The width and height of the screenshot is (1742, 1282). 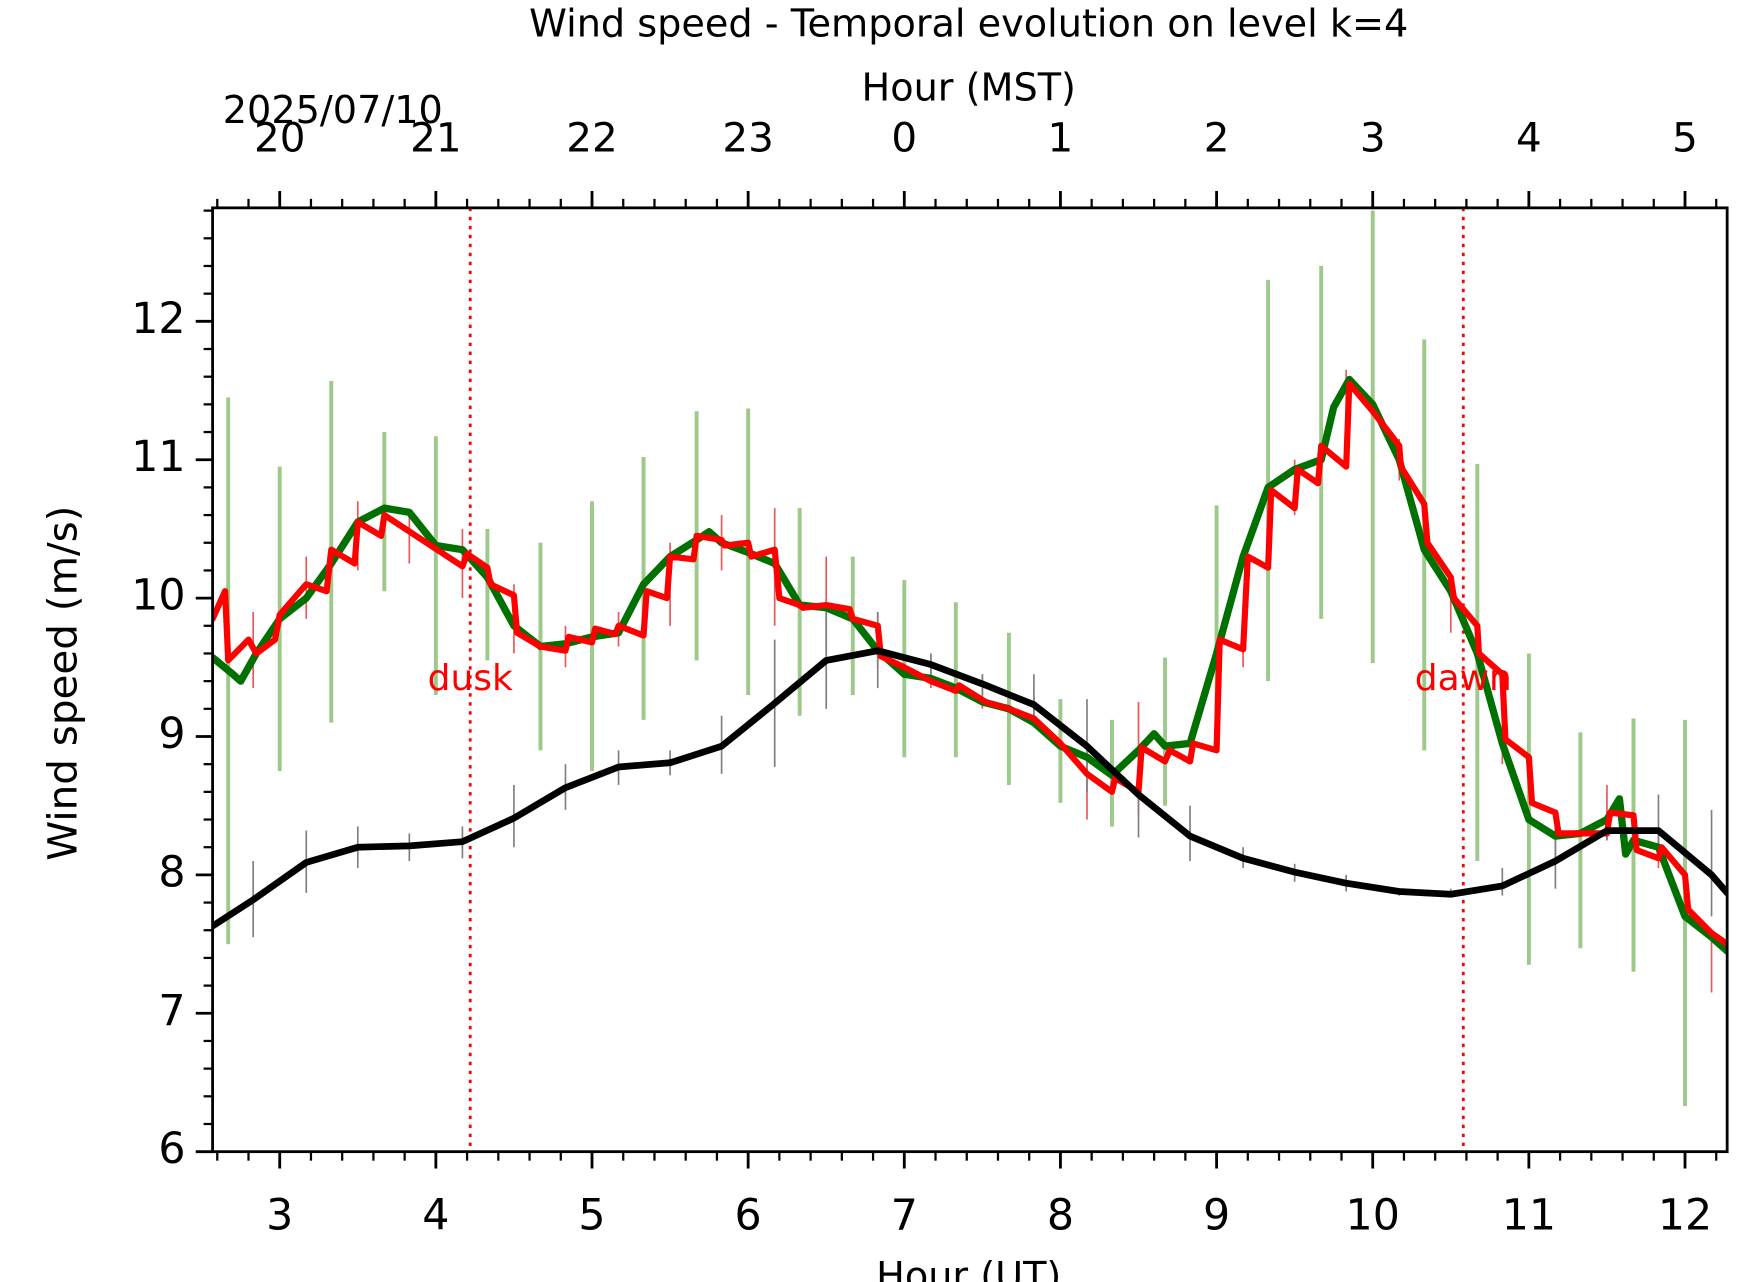 What do you see at coordinates (1685, 1215) in the screenshot?
I see `x-tick-label: 12` at bounding box center [1685, 1215].